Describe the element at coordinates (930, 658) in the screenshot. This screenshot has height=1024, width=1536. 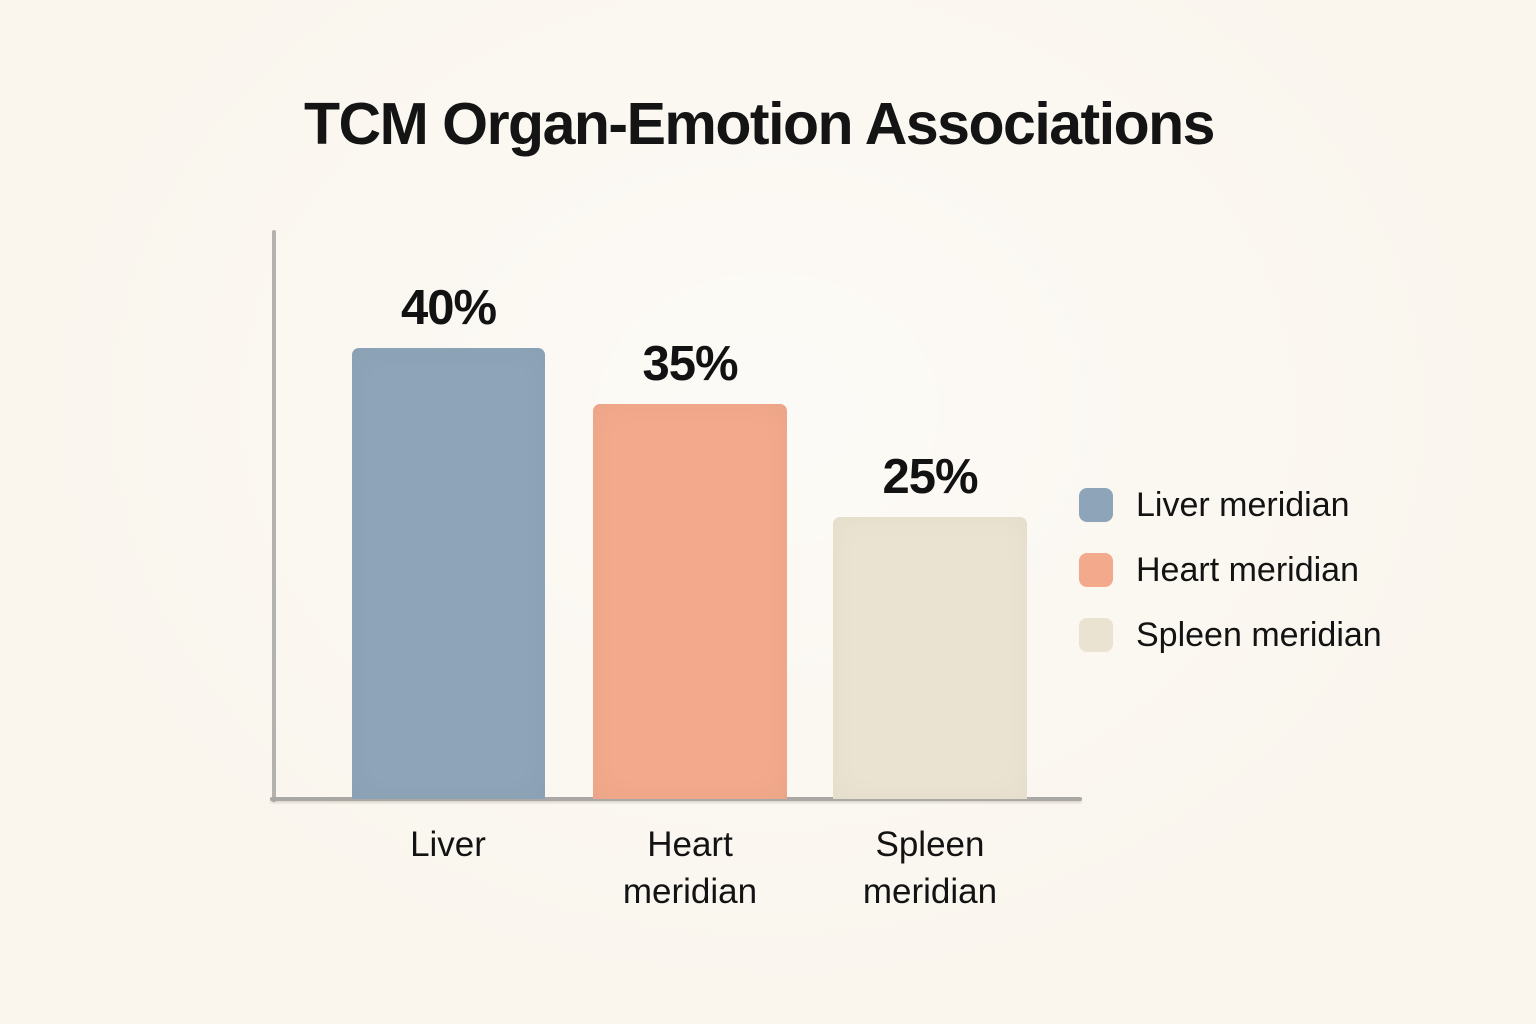
I see `bar-spleen` at that location.